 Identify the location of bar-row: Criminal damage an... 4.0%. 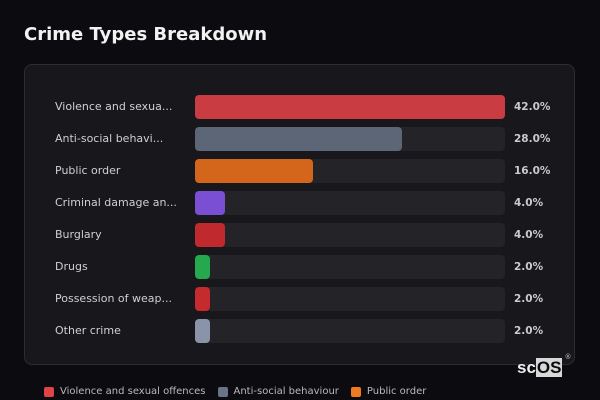
(299, 203).